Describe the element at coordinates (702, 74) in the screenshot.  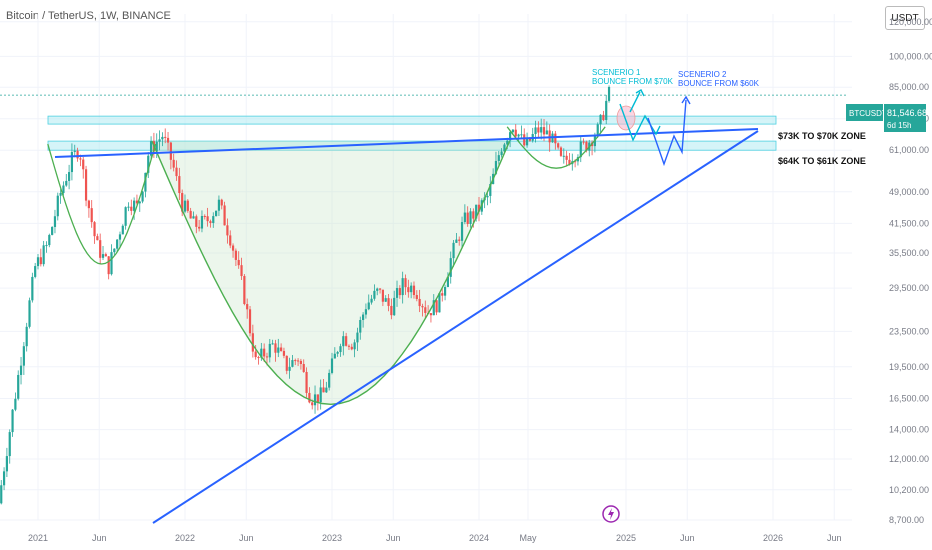
I see `scenario2-line1: SCENERIO 2` at that location.